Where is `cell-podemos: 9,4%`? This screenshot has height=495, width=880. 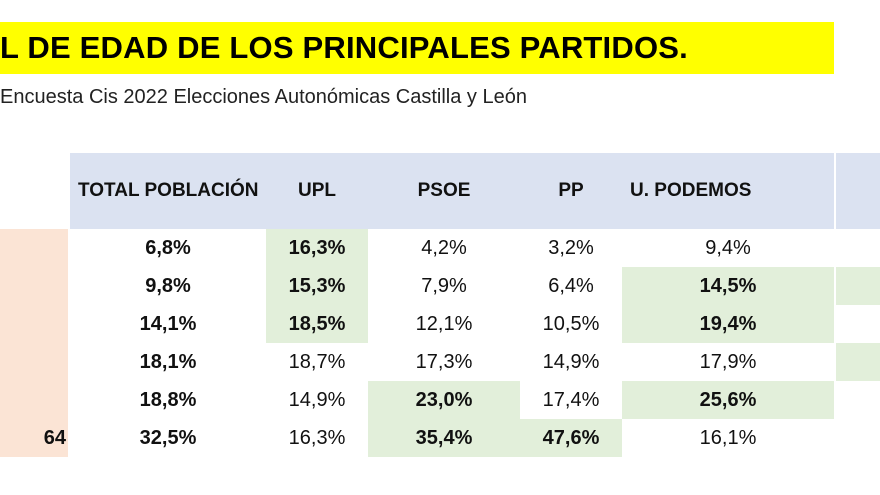
cell-podemos: 9,4% is located at coordinates (728, 247).